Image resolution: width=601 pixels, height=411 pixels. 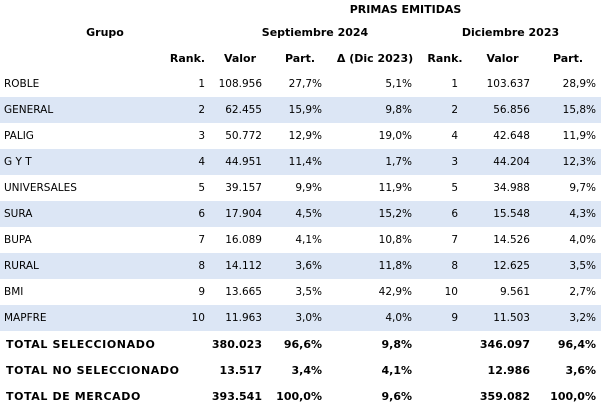 What do you see at coordinates (502, 266) in the screenshot?
I see `cell-valor-prev: 12.625` at bounding box center [502, 266].